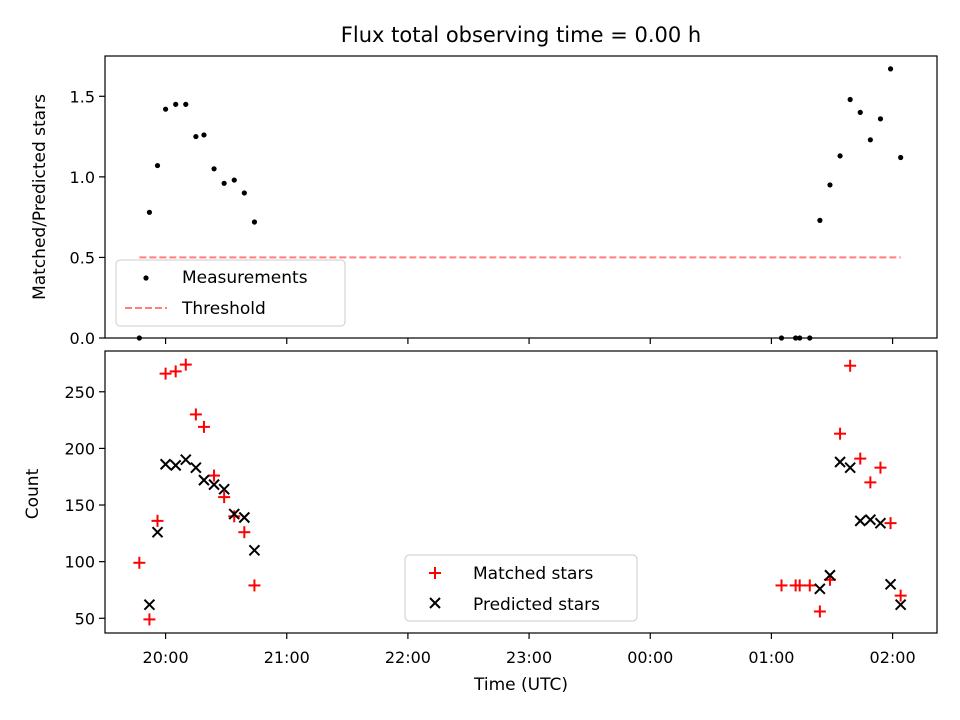  Describe the element at coordinates (287, 657) in the screenshot. I see `x-tick-label: 21:00` at that location.